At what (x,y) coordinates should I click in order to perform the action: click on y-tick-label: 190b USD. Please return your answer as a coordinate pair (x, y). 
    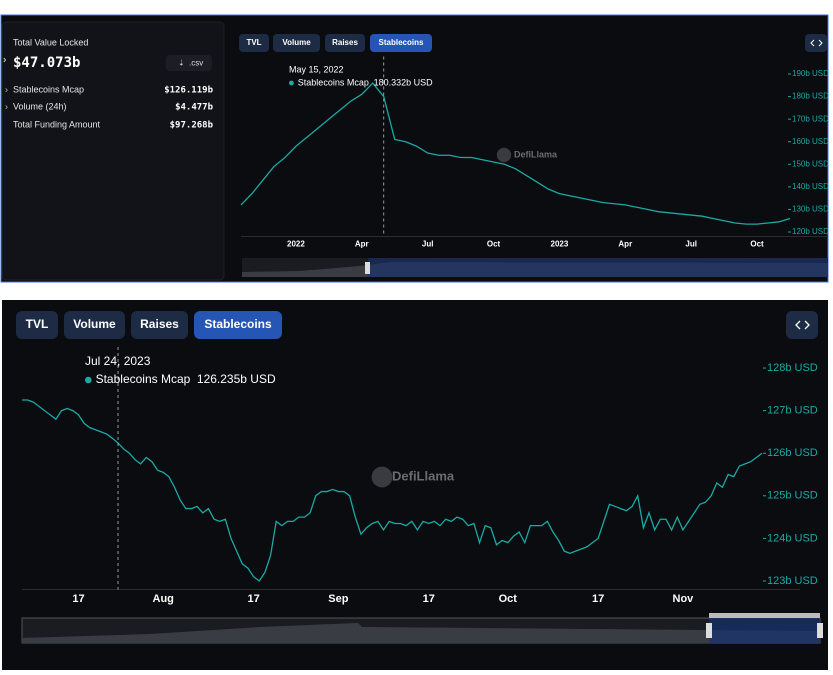
    Looking at the image, I should click on (810, 73).